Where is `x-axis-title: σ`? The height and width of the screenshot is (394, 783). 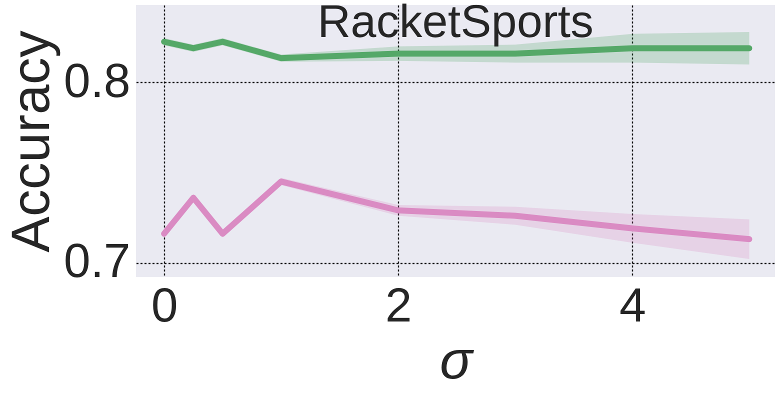 x-axis-title: σ is located at coordinates (457, 360).